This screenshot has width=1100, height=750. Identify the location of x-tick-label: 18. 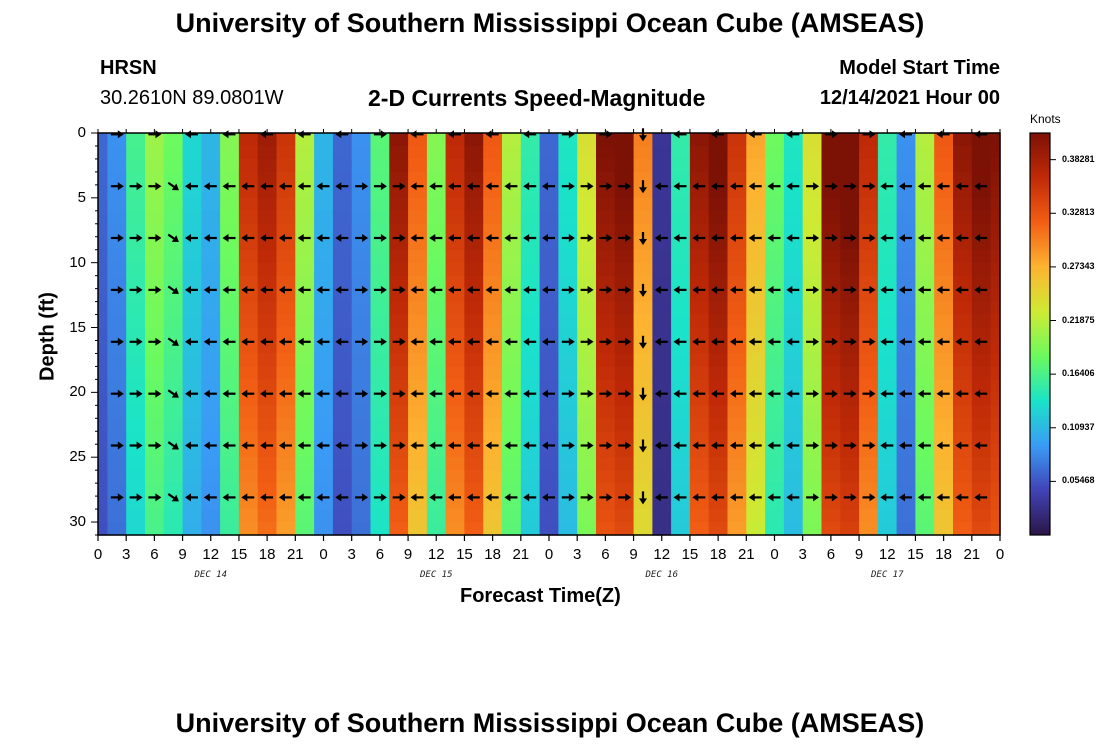
(943, 554).